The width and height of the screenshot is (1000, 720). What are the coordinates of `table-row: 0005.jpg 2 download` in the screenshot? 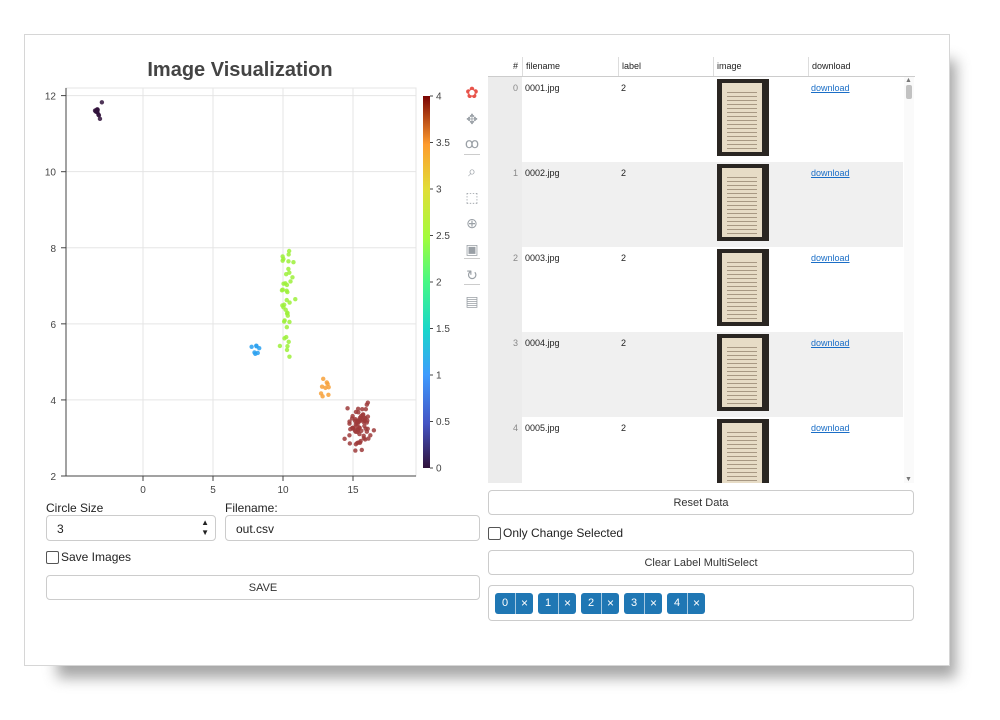 It's located at (712, 450).